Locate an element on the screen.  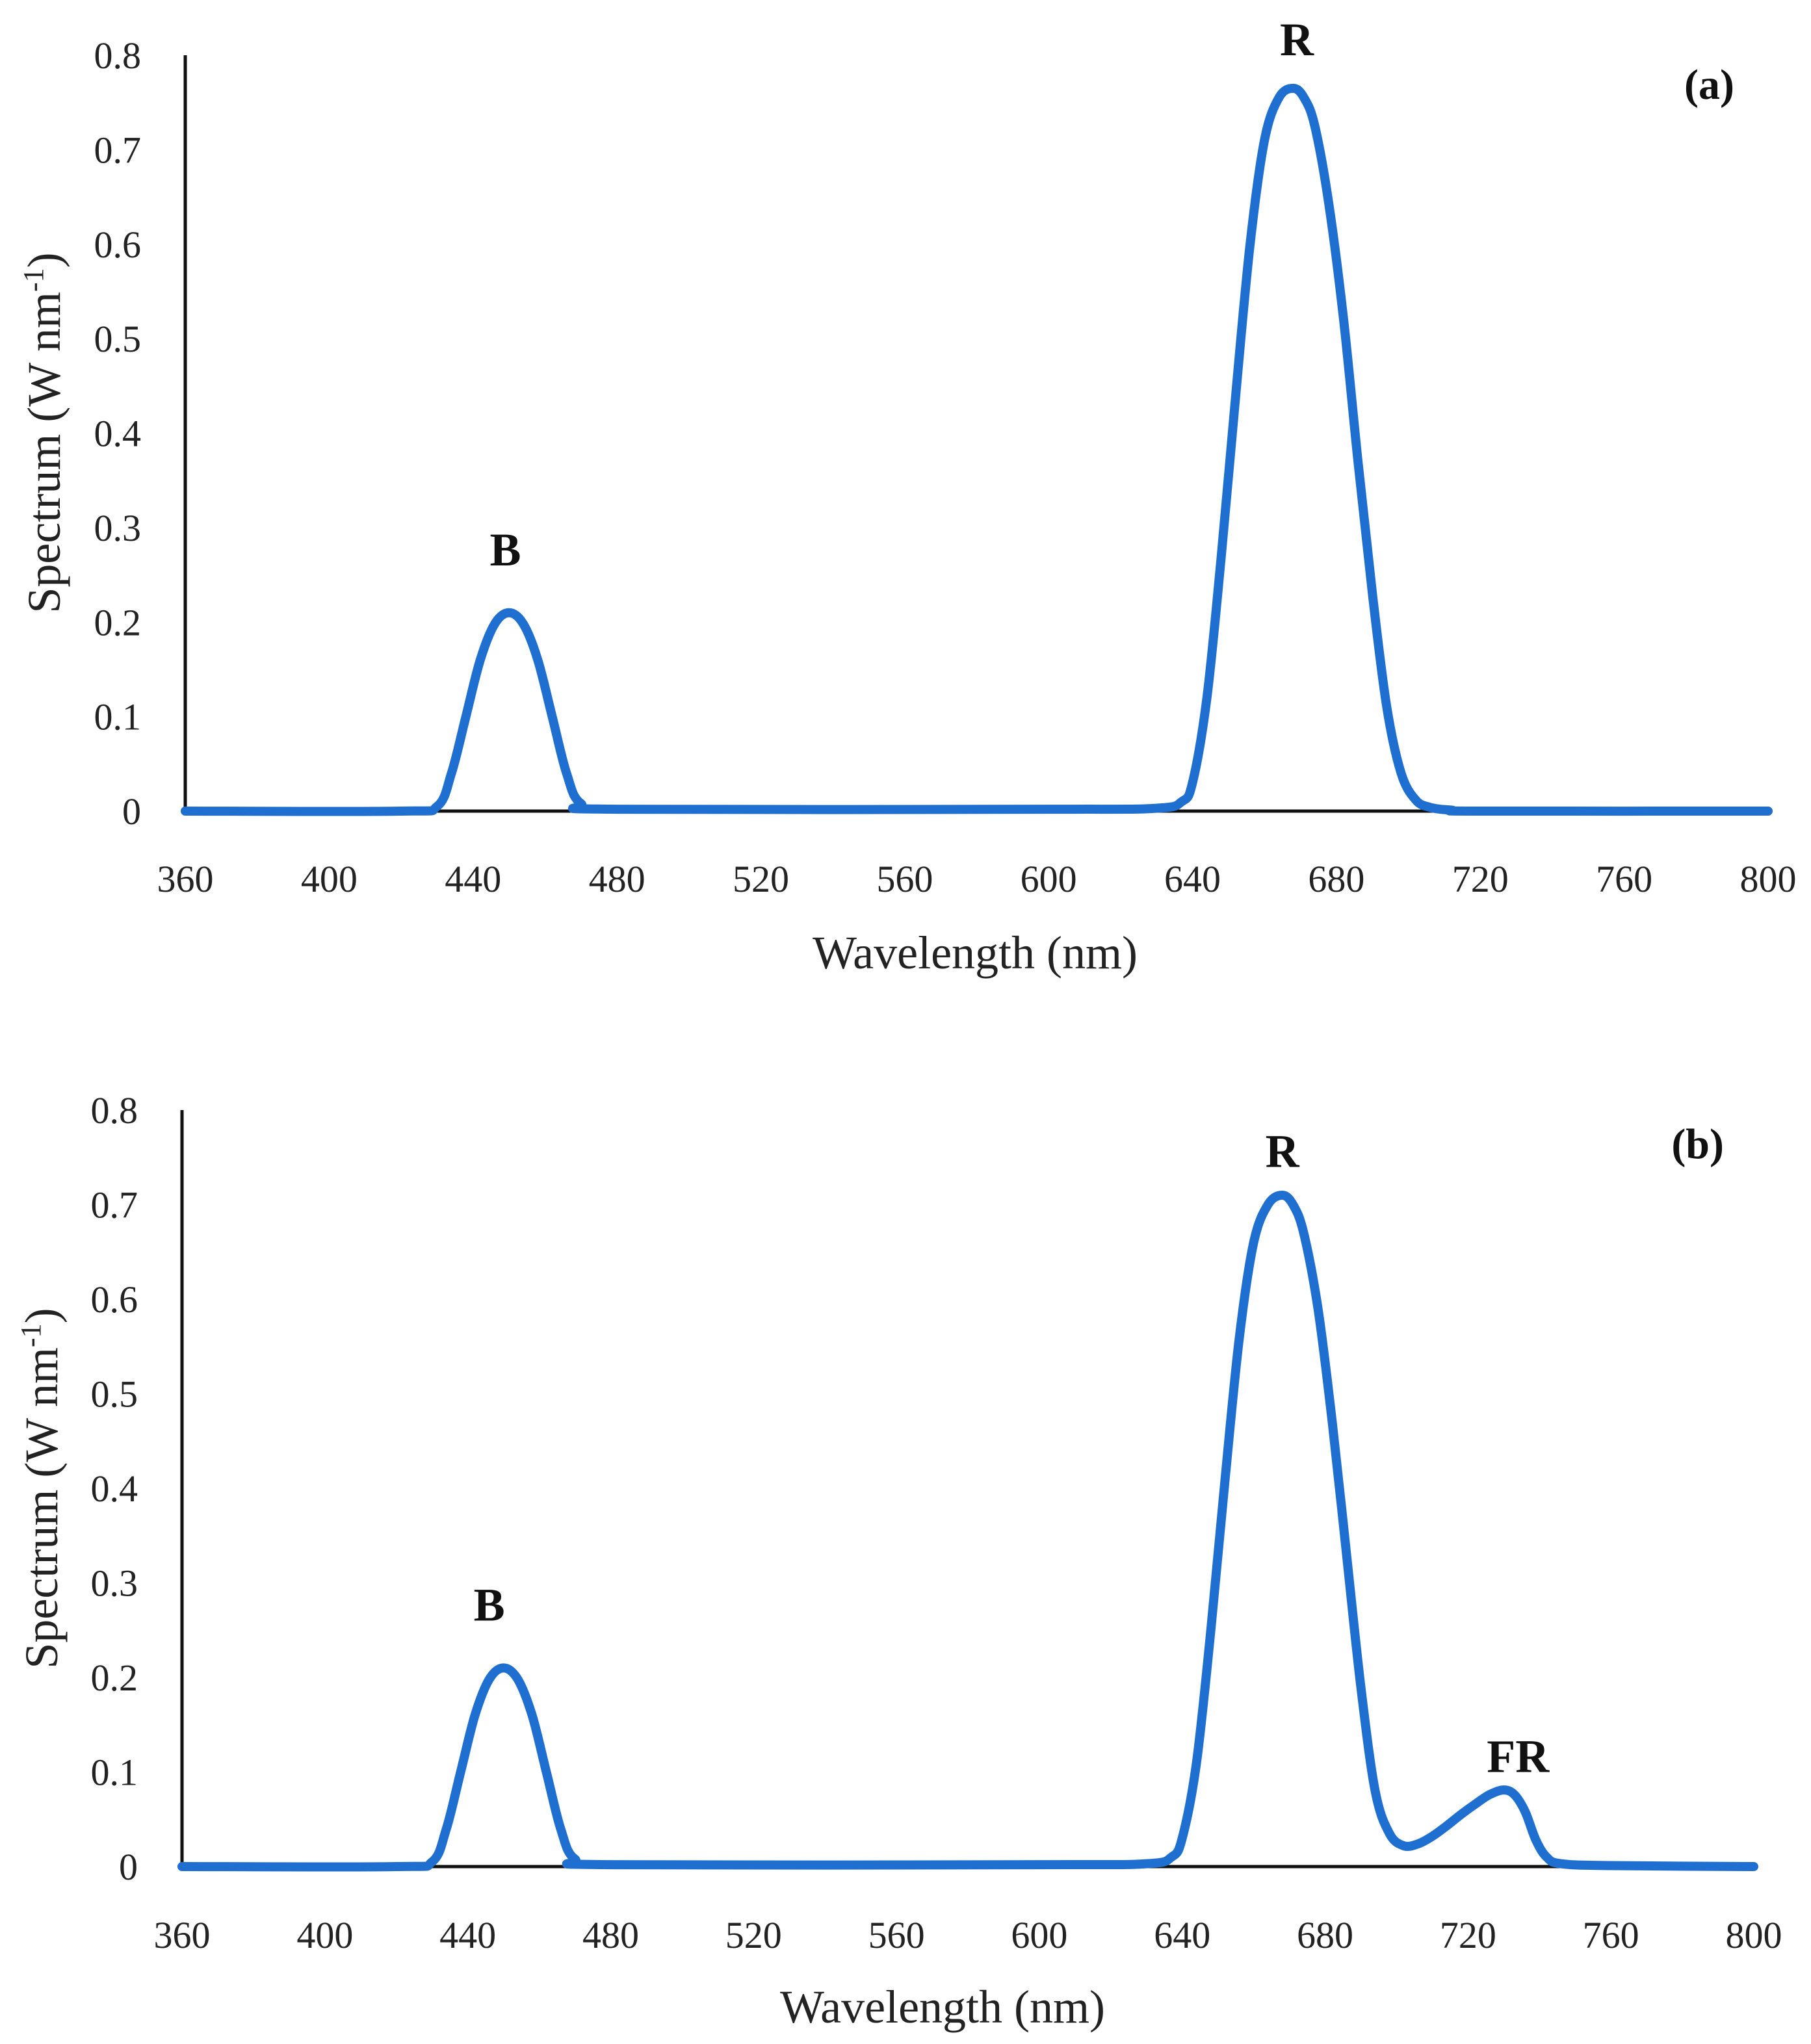
peak-annotations: BR is located at coordinates (902, 295).